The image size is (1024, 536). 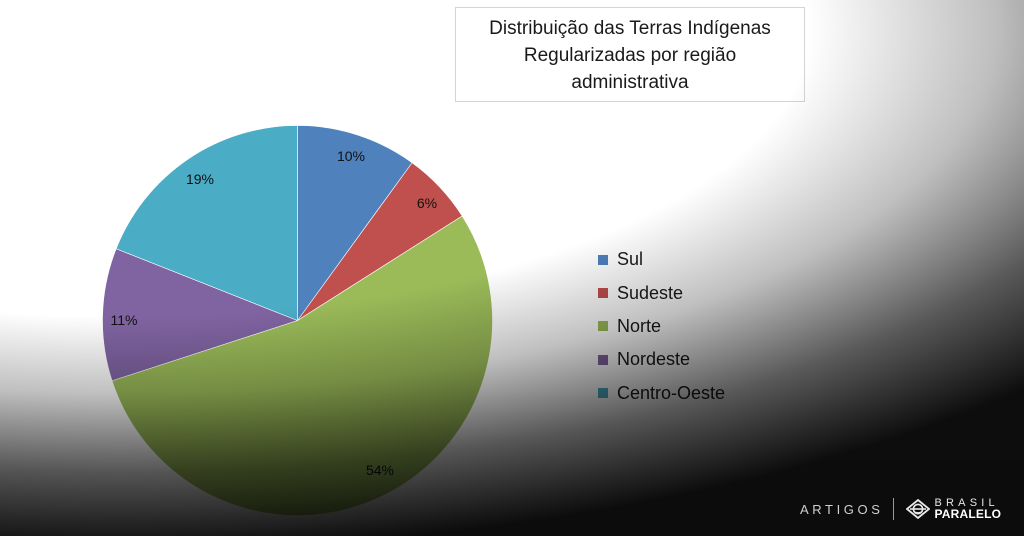 What do you see at coordinates (842, 509) in the screenshot?
I see `section-label-artigos: ARTIGOS` at bounding box center [842, 509].